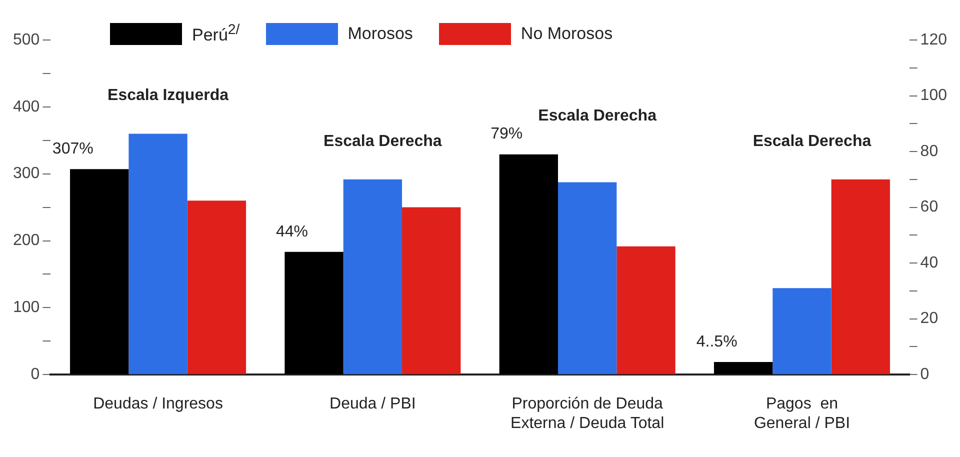 This screenshot has height=457, width=960. Describe the element at coordinates (929, 151) in the screenshot. I see `y2-tick-label: 80` at that location.